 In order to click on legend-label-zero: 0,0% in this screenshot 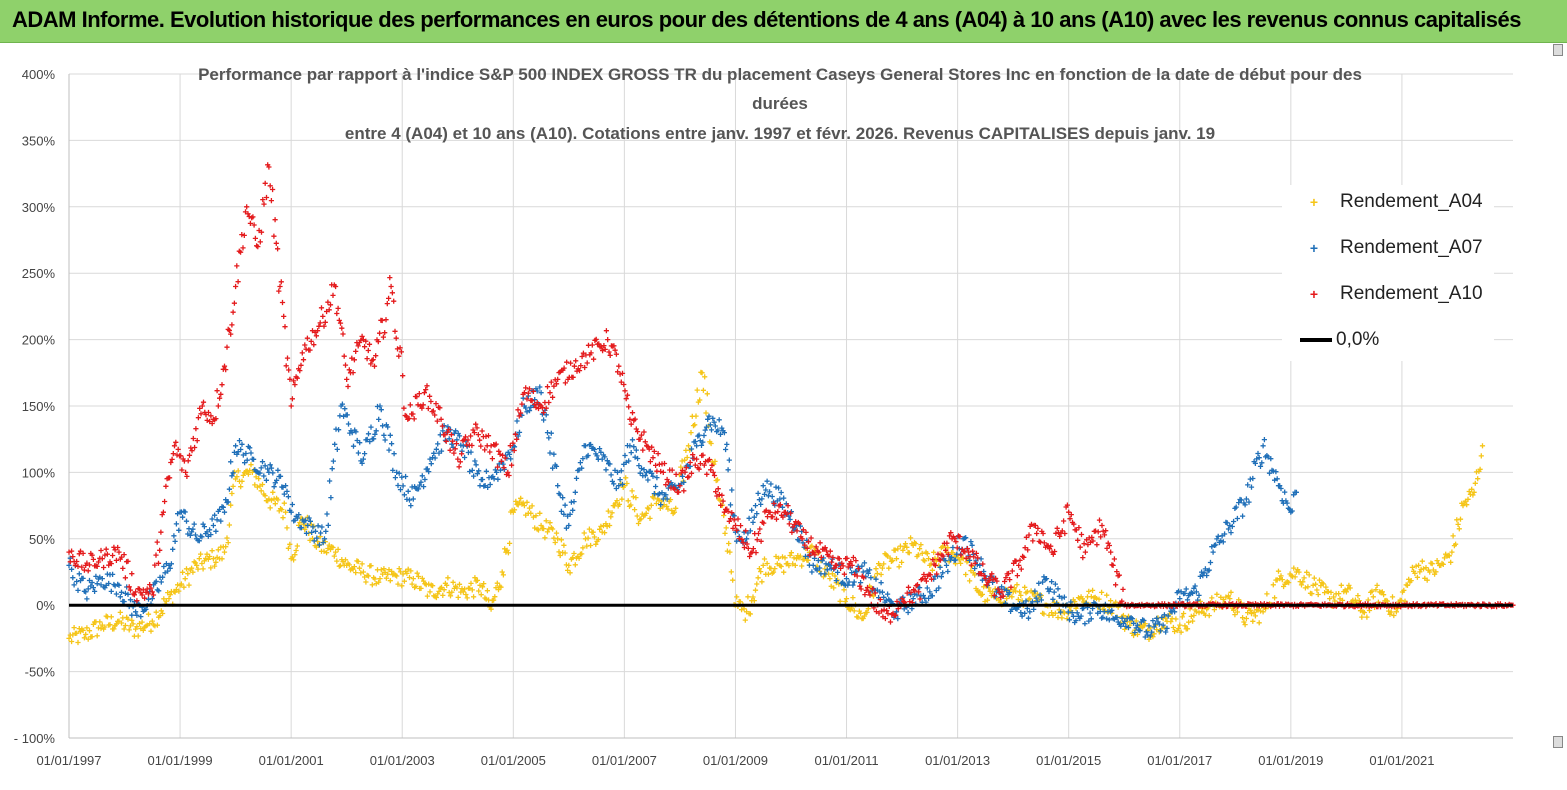, I will do `click(1358, 339)`.